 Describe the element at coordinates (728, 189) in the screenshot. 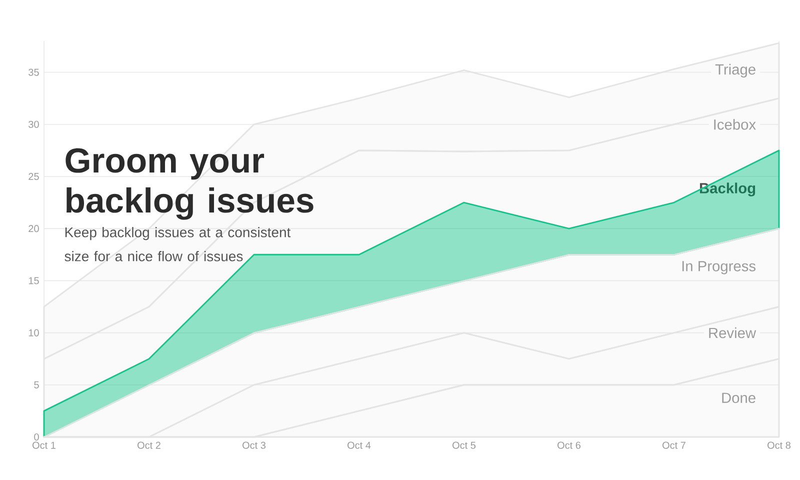

I see `series-label: Backlog` at that location.